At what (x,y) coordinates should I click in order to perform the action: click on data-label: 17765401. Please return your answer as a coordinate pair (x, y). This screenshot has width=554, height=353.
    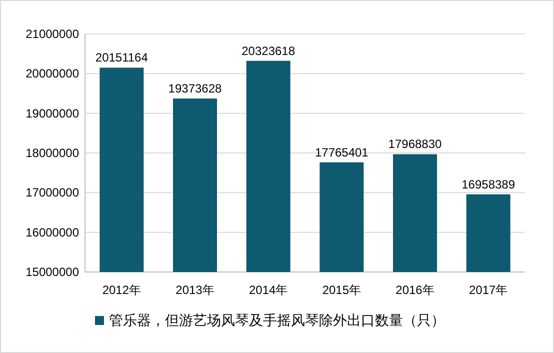
    Looking at the image, I should click on (341, 152).